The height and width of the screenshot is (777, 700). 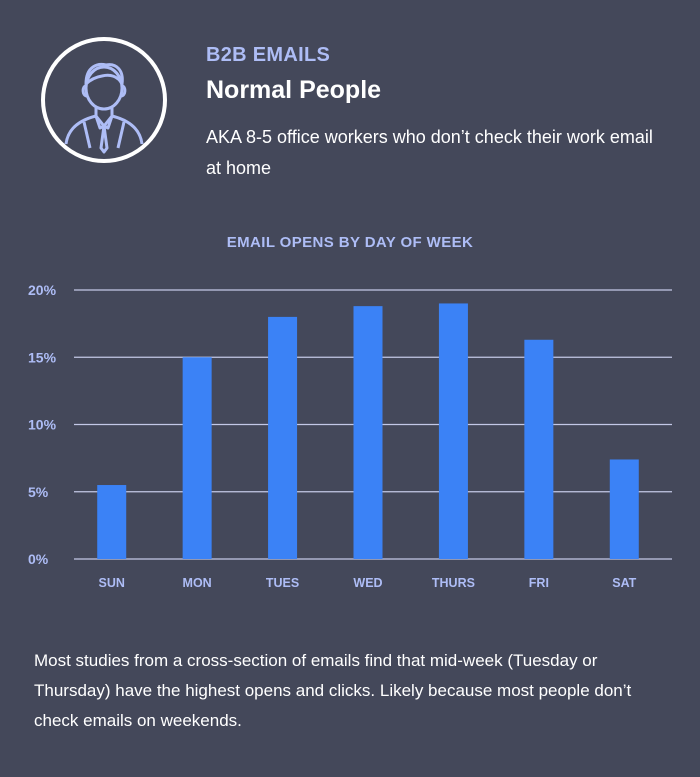 I want to click on x-tick-label: MON, so click(x=197, y=583).